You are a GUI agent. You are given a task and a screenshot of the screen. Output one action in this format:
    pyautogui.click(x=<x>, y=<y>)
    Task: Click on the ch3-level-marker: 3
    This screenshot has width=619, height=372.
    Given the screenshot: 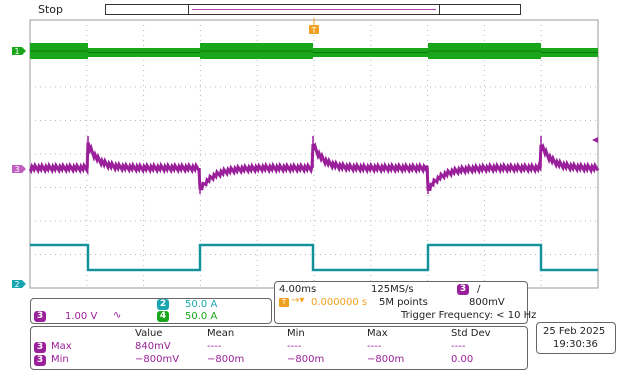 What is the action you would take?
    pyautogui.click(x=19, y=169)
    